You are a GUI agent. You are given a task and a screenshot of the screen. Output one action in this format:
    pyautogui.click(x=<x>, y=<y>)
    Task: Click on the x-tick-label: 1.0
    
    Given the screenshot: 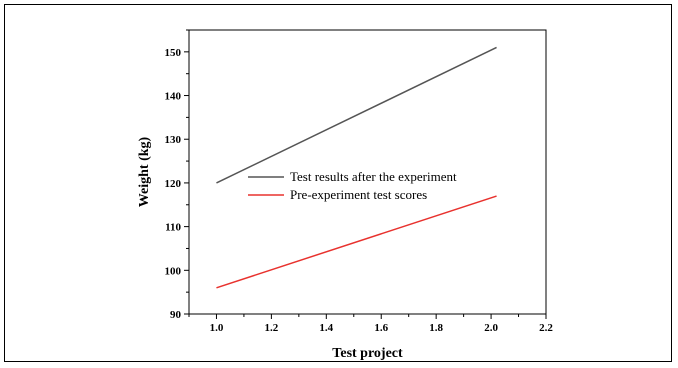 What is the action you would take?
    pyautogui.click(x=217, y=328)
    